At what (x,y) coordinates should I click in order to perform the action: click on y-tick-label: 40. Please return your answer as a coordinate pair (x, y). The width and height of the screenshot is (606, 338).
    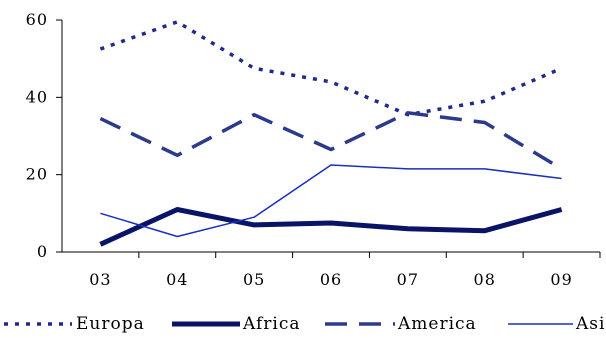
    Looking at the image, I should click on (37, 96).